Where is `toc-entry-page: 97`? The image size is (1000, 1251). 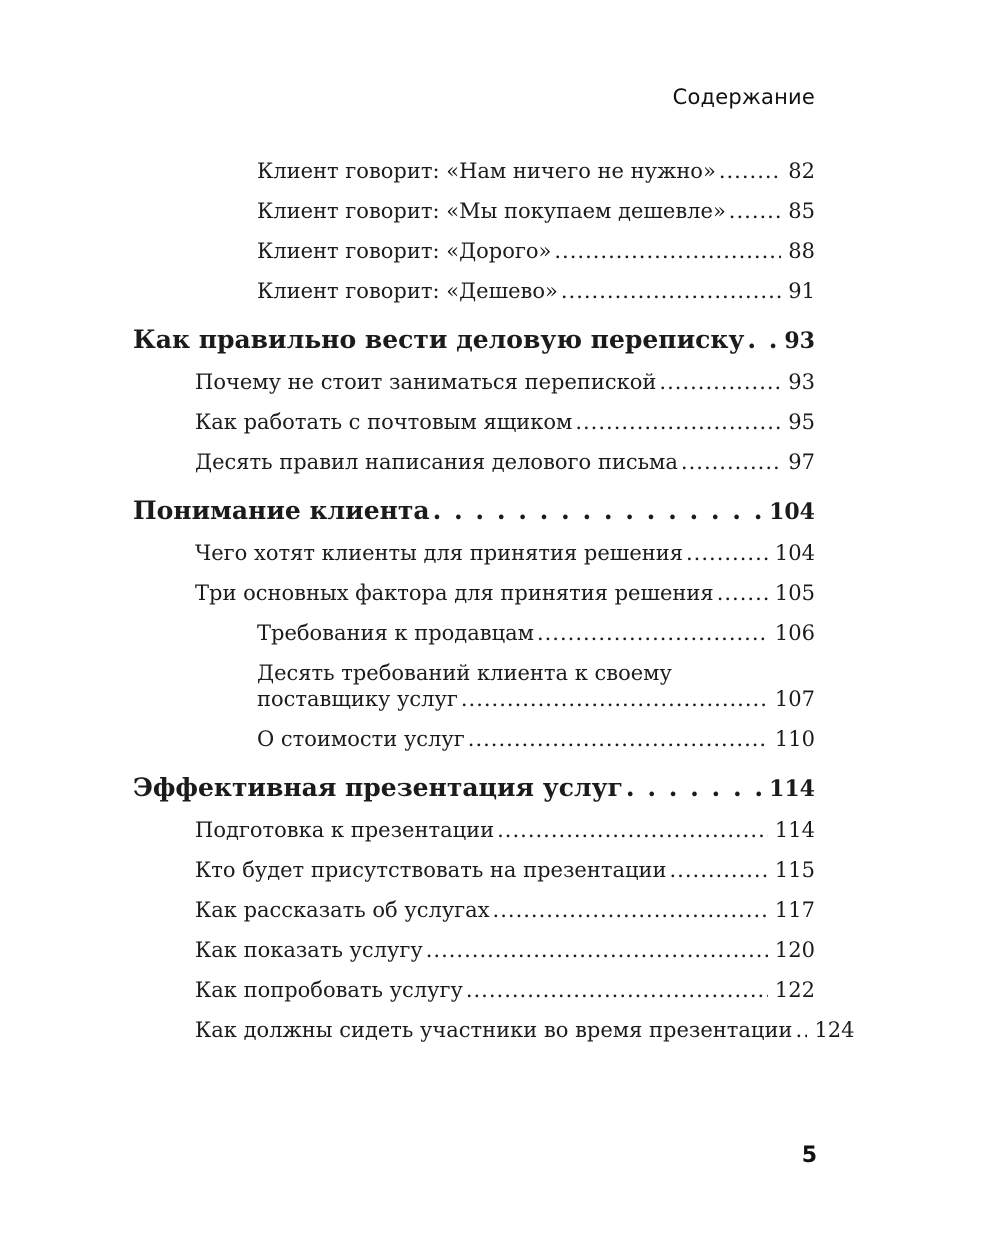 toc-entry-page: 97 is located at coordinates (801, 462).